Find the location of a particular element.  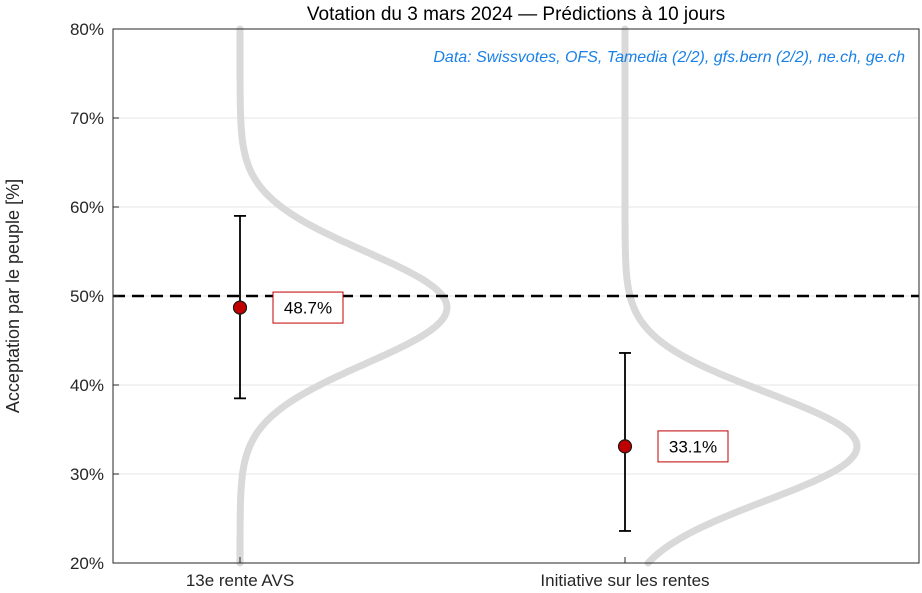

value-label: 48.7% is located at coordinates (308, 308).